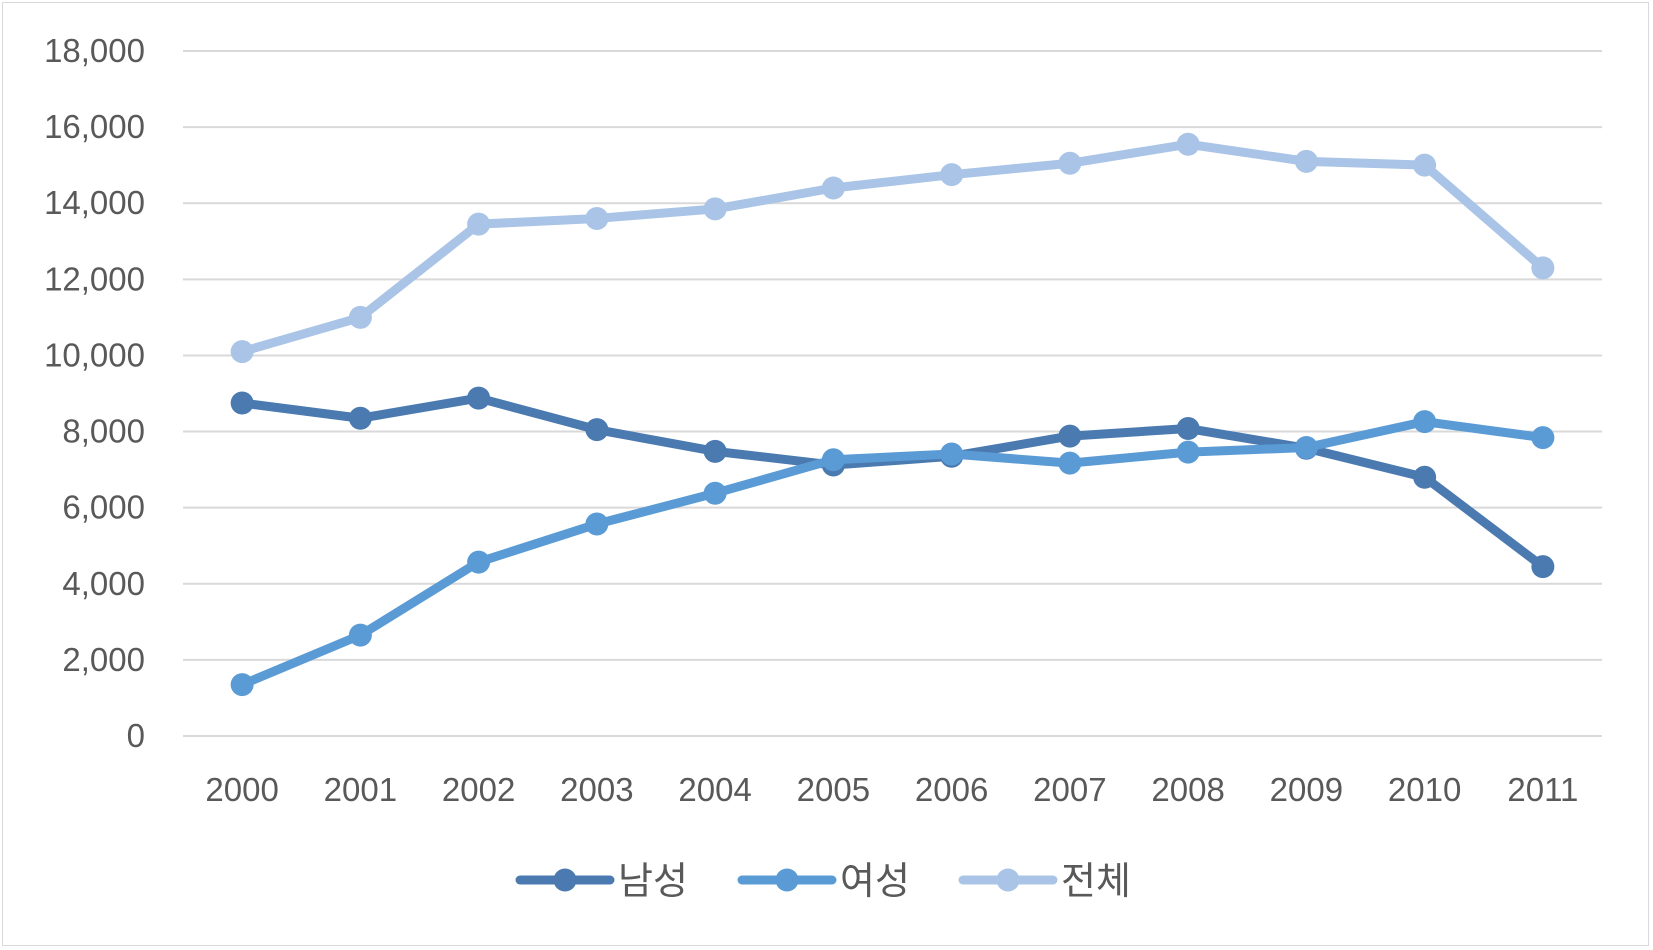  What do you see at coordinates (1096, 881) in the screenshot?
I see `legend-label: 전체` at bounding box center [1096, 881].